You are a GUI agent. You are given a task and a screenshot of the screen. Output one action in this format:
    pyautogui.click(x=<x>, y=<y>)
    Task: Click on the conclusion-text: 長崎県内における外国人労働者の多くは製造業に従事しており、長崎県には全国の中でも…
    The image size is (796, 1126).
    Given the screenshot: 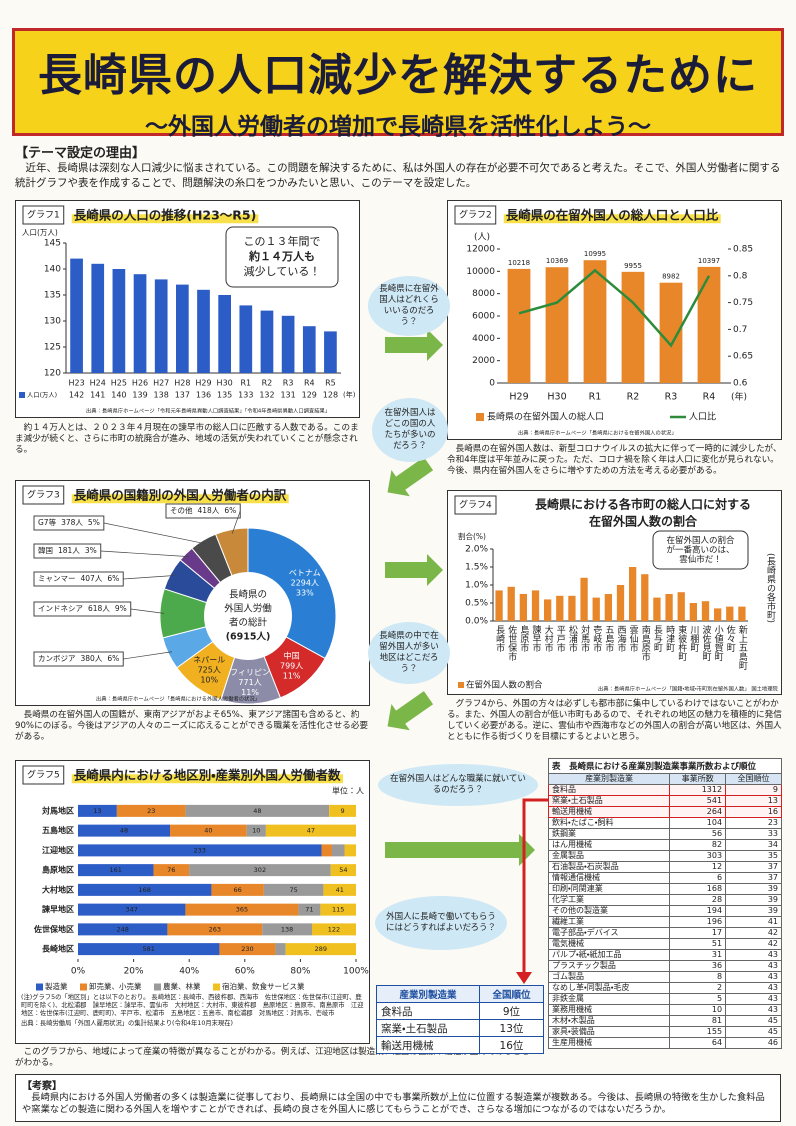 What is the action you would take?
    pyautogui.click(x=393, y=1103)
    